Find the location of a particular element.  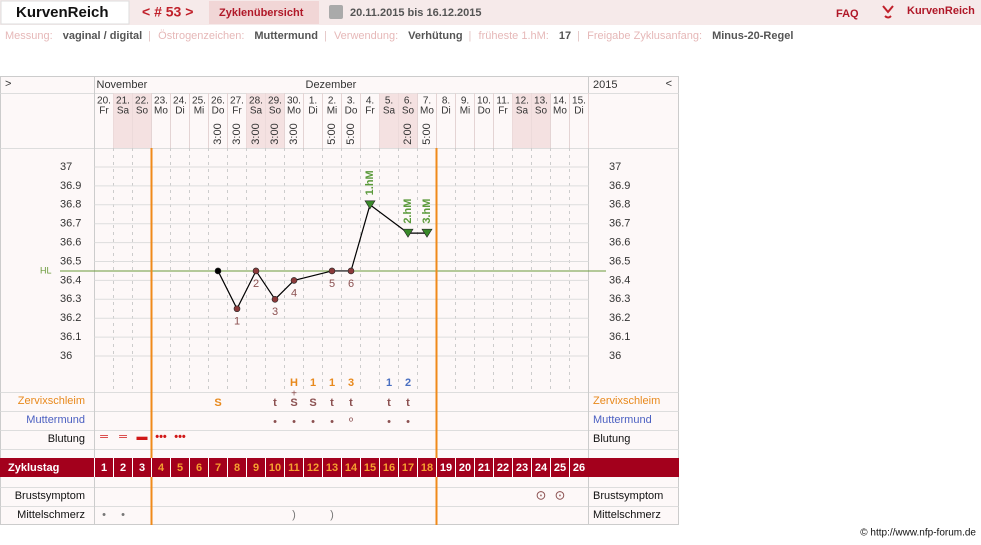

day: 1. is located at coordinates (313, 101).